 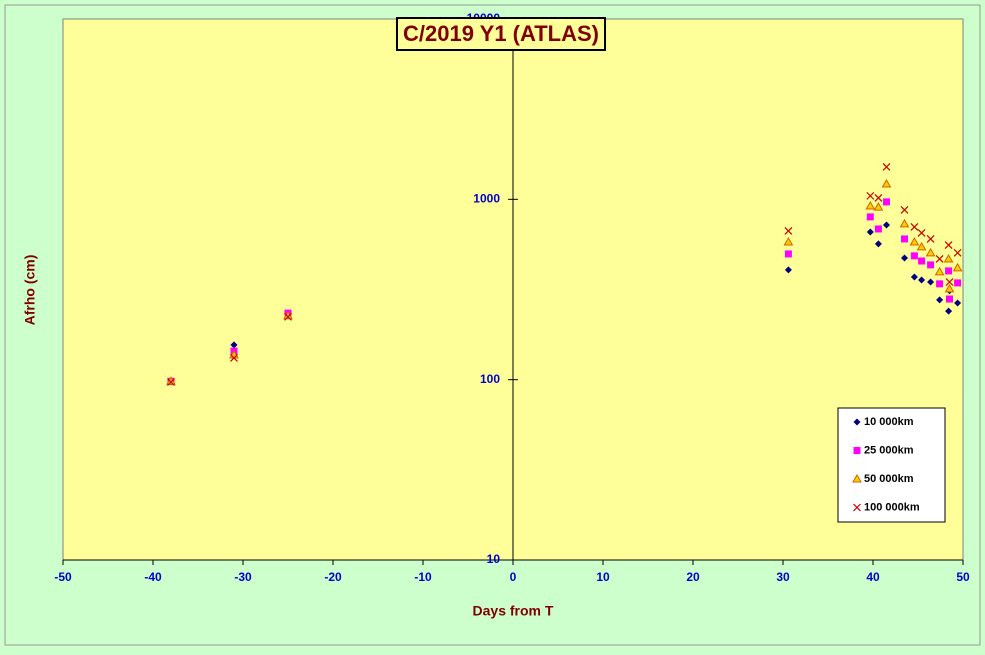 What do you see at coordinates (486, 199) in the screenshot?
I see `y-tick-label: 1000` at bounding box center [486, 199].